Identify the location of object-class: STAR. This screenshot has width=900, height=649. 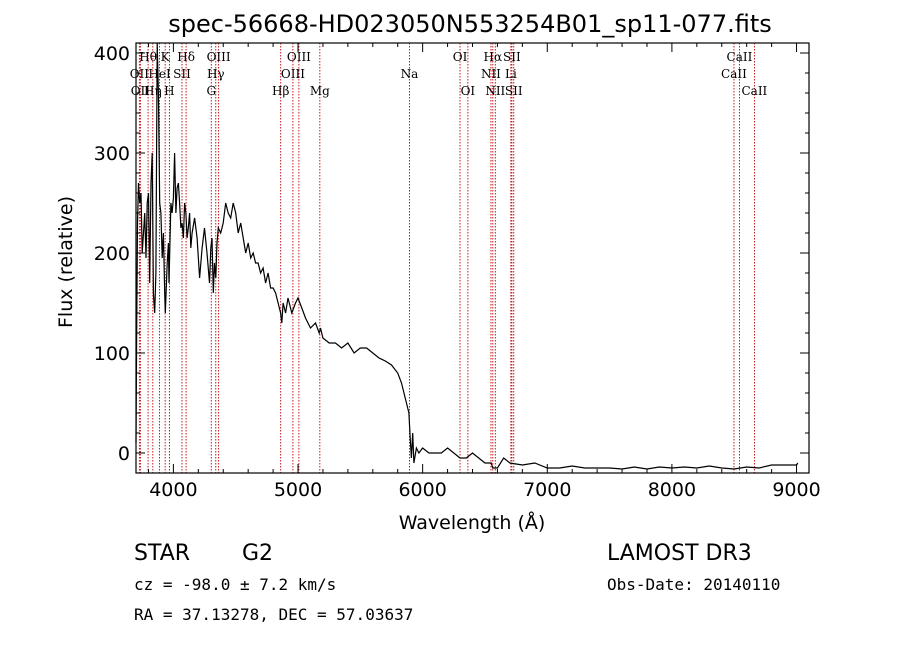
(162, 553).